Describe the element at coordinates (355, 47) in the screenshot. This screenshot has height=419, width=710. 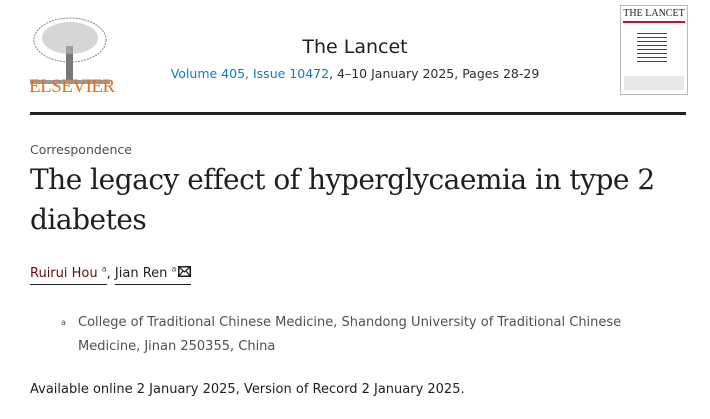
I see `journal-title: The Lancet` at that location.